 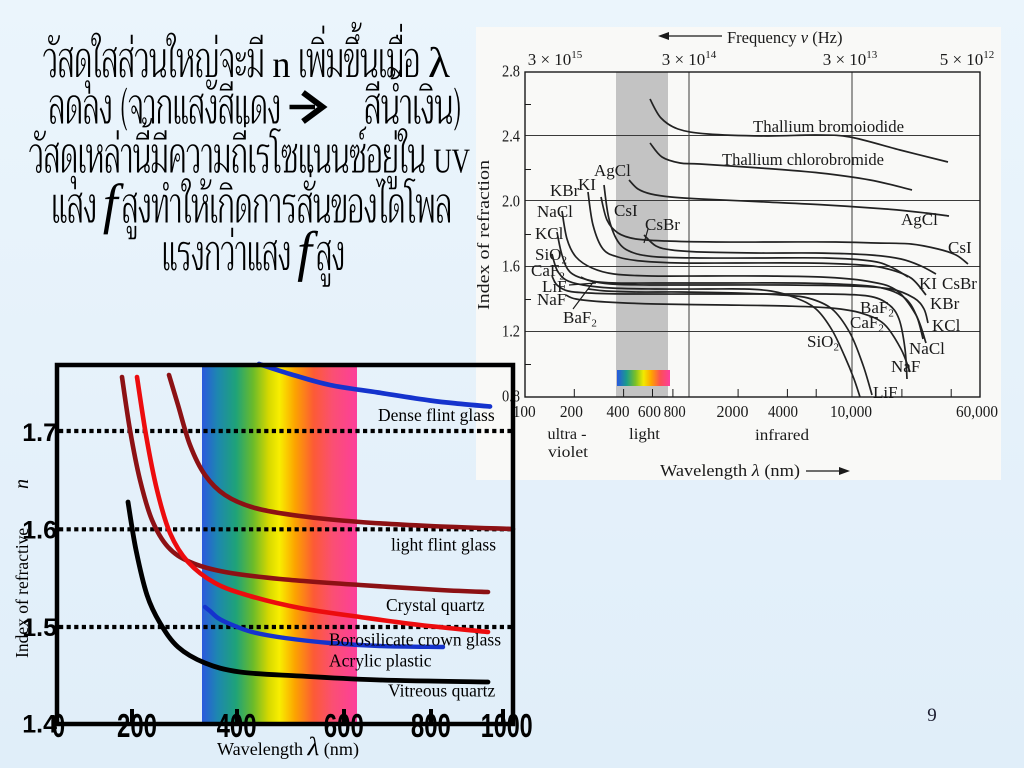 What do you see at coordinates (645, 434) in the screenshot?
I see `svg-text: light` at bounding box center [645, 434].